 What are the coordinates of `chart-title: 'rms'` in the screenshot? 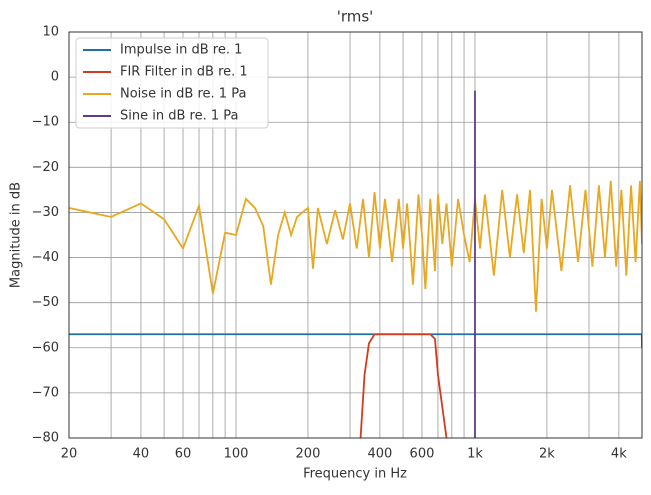 It's located at (355, 17).